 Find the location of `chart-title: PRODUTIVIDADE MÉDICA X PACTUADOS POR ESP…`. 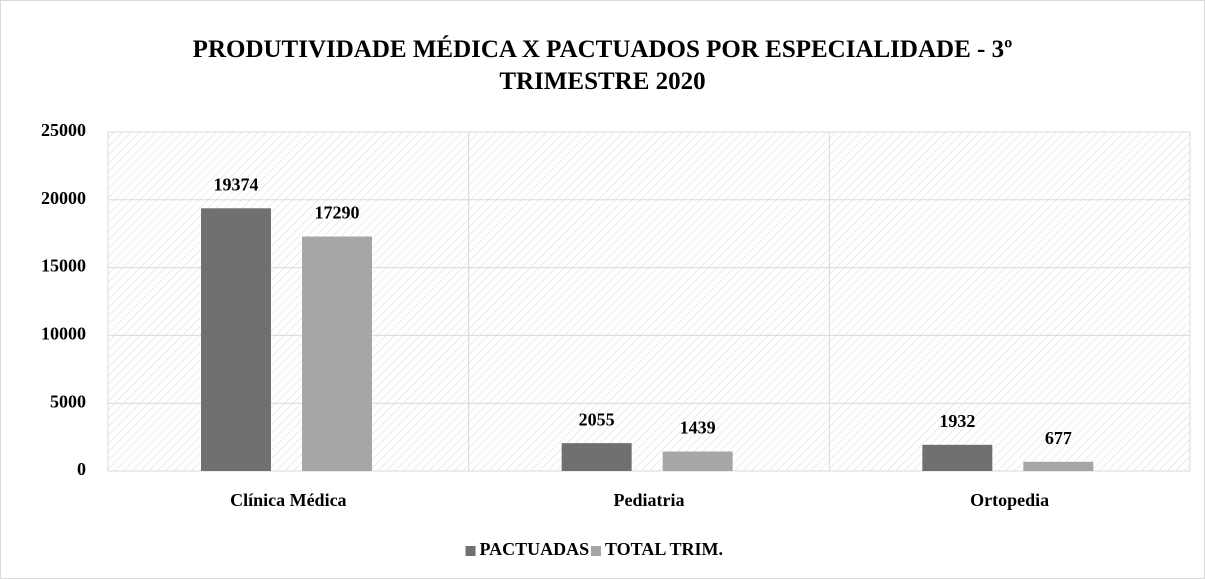

chart-title: PRODUTIVIDADE MÉDICA X PACTUADOS POR ESP… is located at coordinates (602, 65).